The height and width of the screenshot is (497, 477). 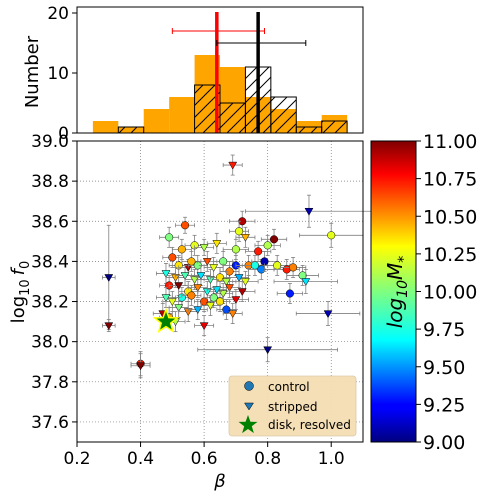 I want to click on colorbar-label-log: log, so click(x=395, y=313).